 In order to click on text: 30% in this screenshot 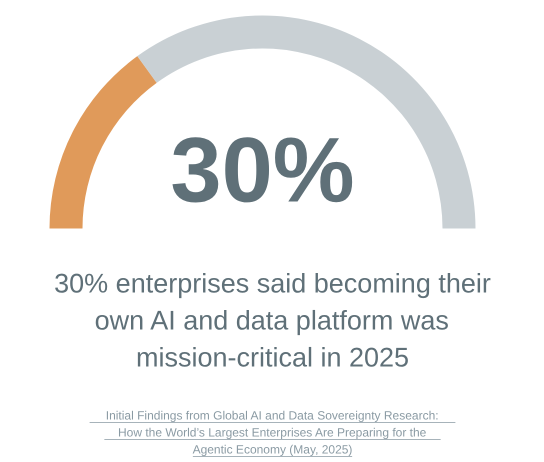, I will do `click(262, 171)`.